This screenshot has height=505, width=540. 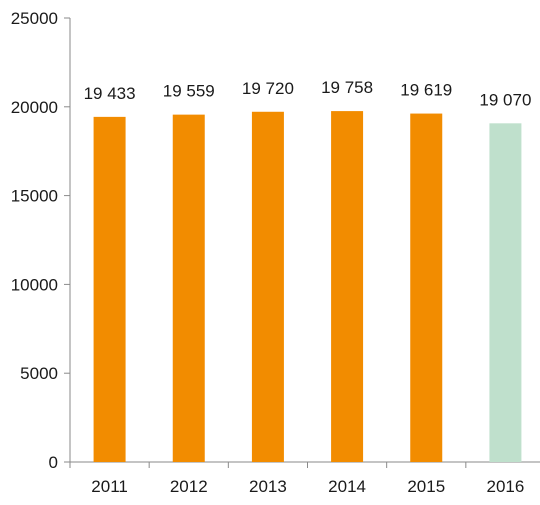 I want to click on x-tick-label: 2013, so click(x=268, y=486).